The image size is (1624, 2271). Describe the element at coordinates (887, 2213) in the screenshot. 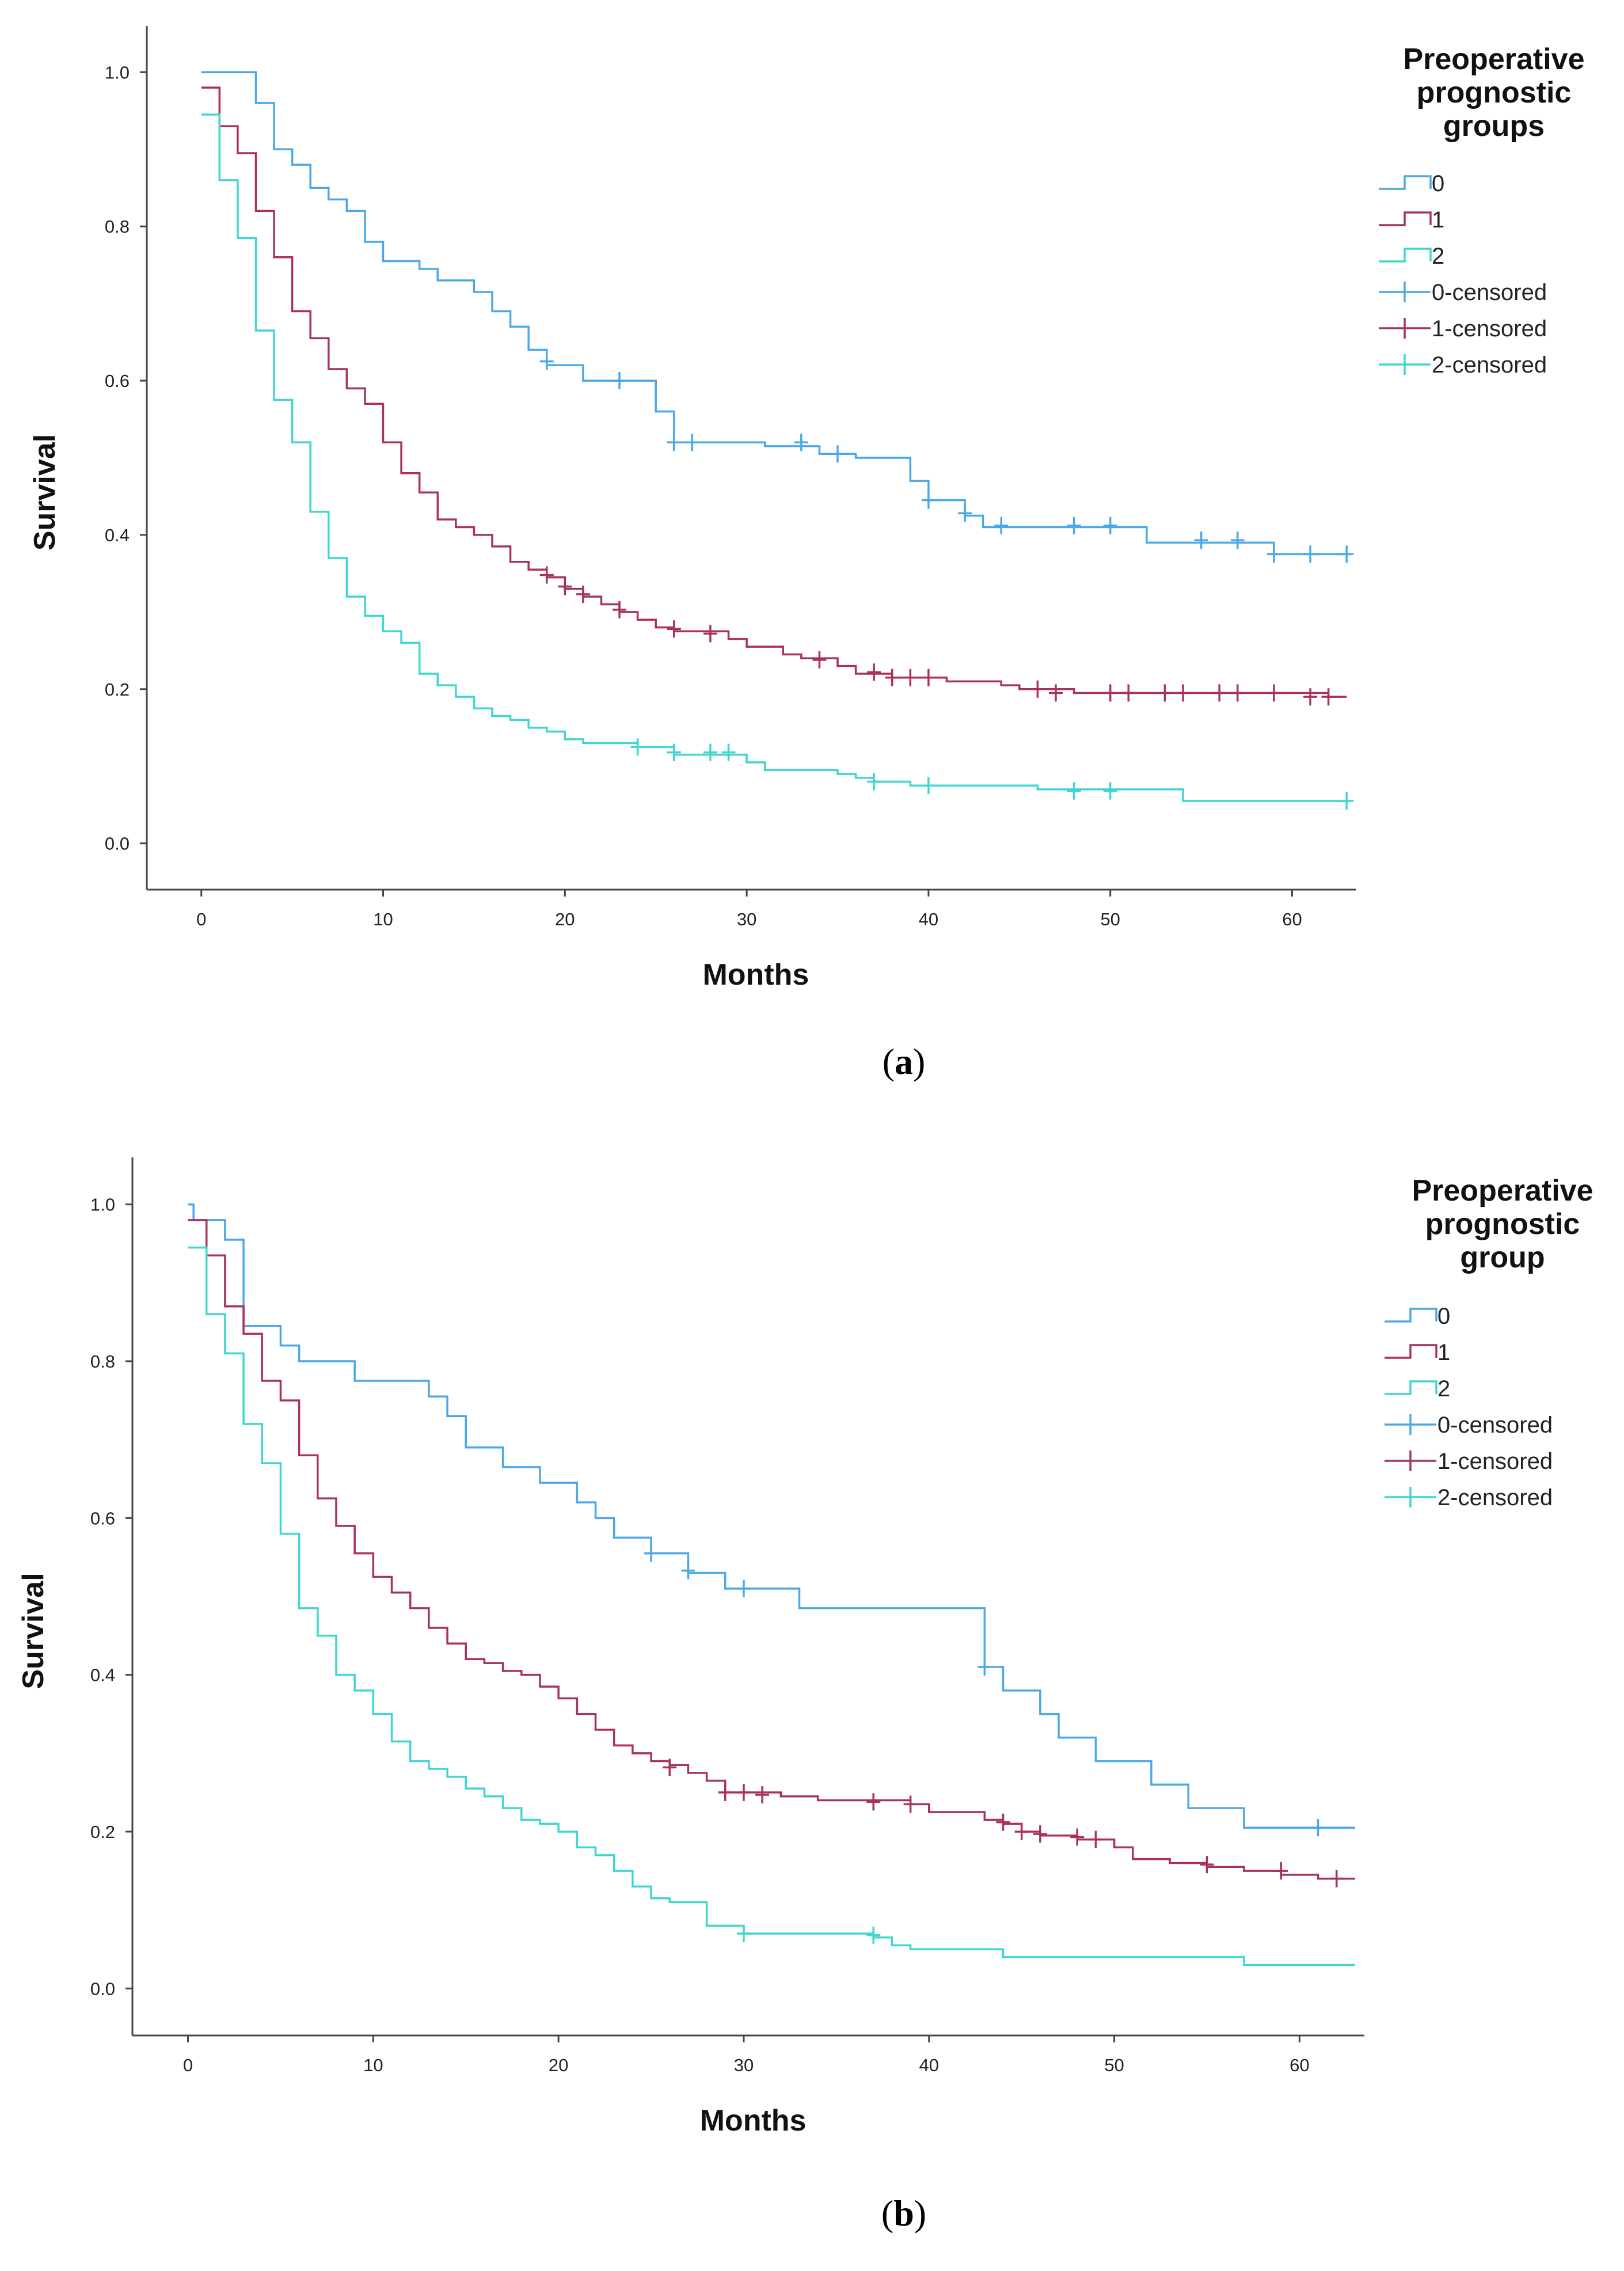

I see `caption-paren-open: (` at that location.